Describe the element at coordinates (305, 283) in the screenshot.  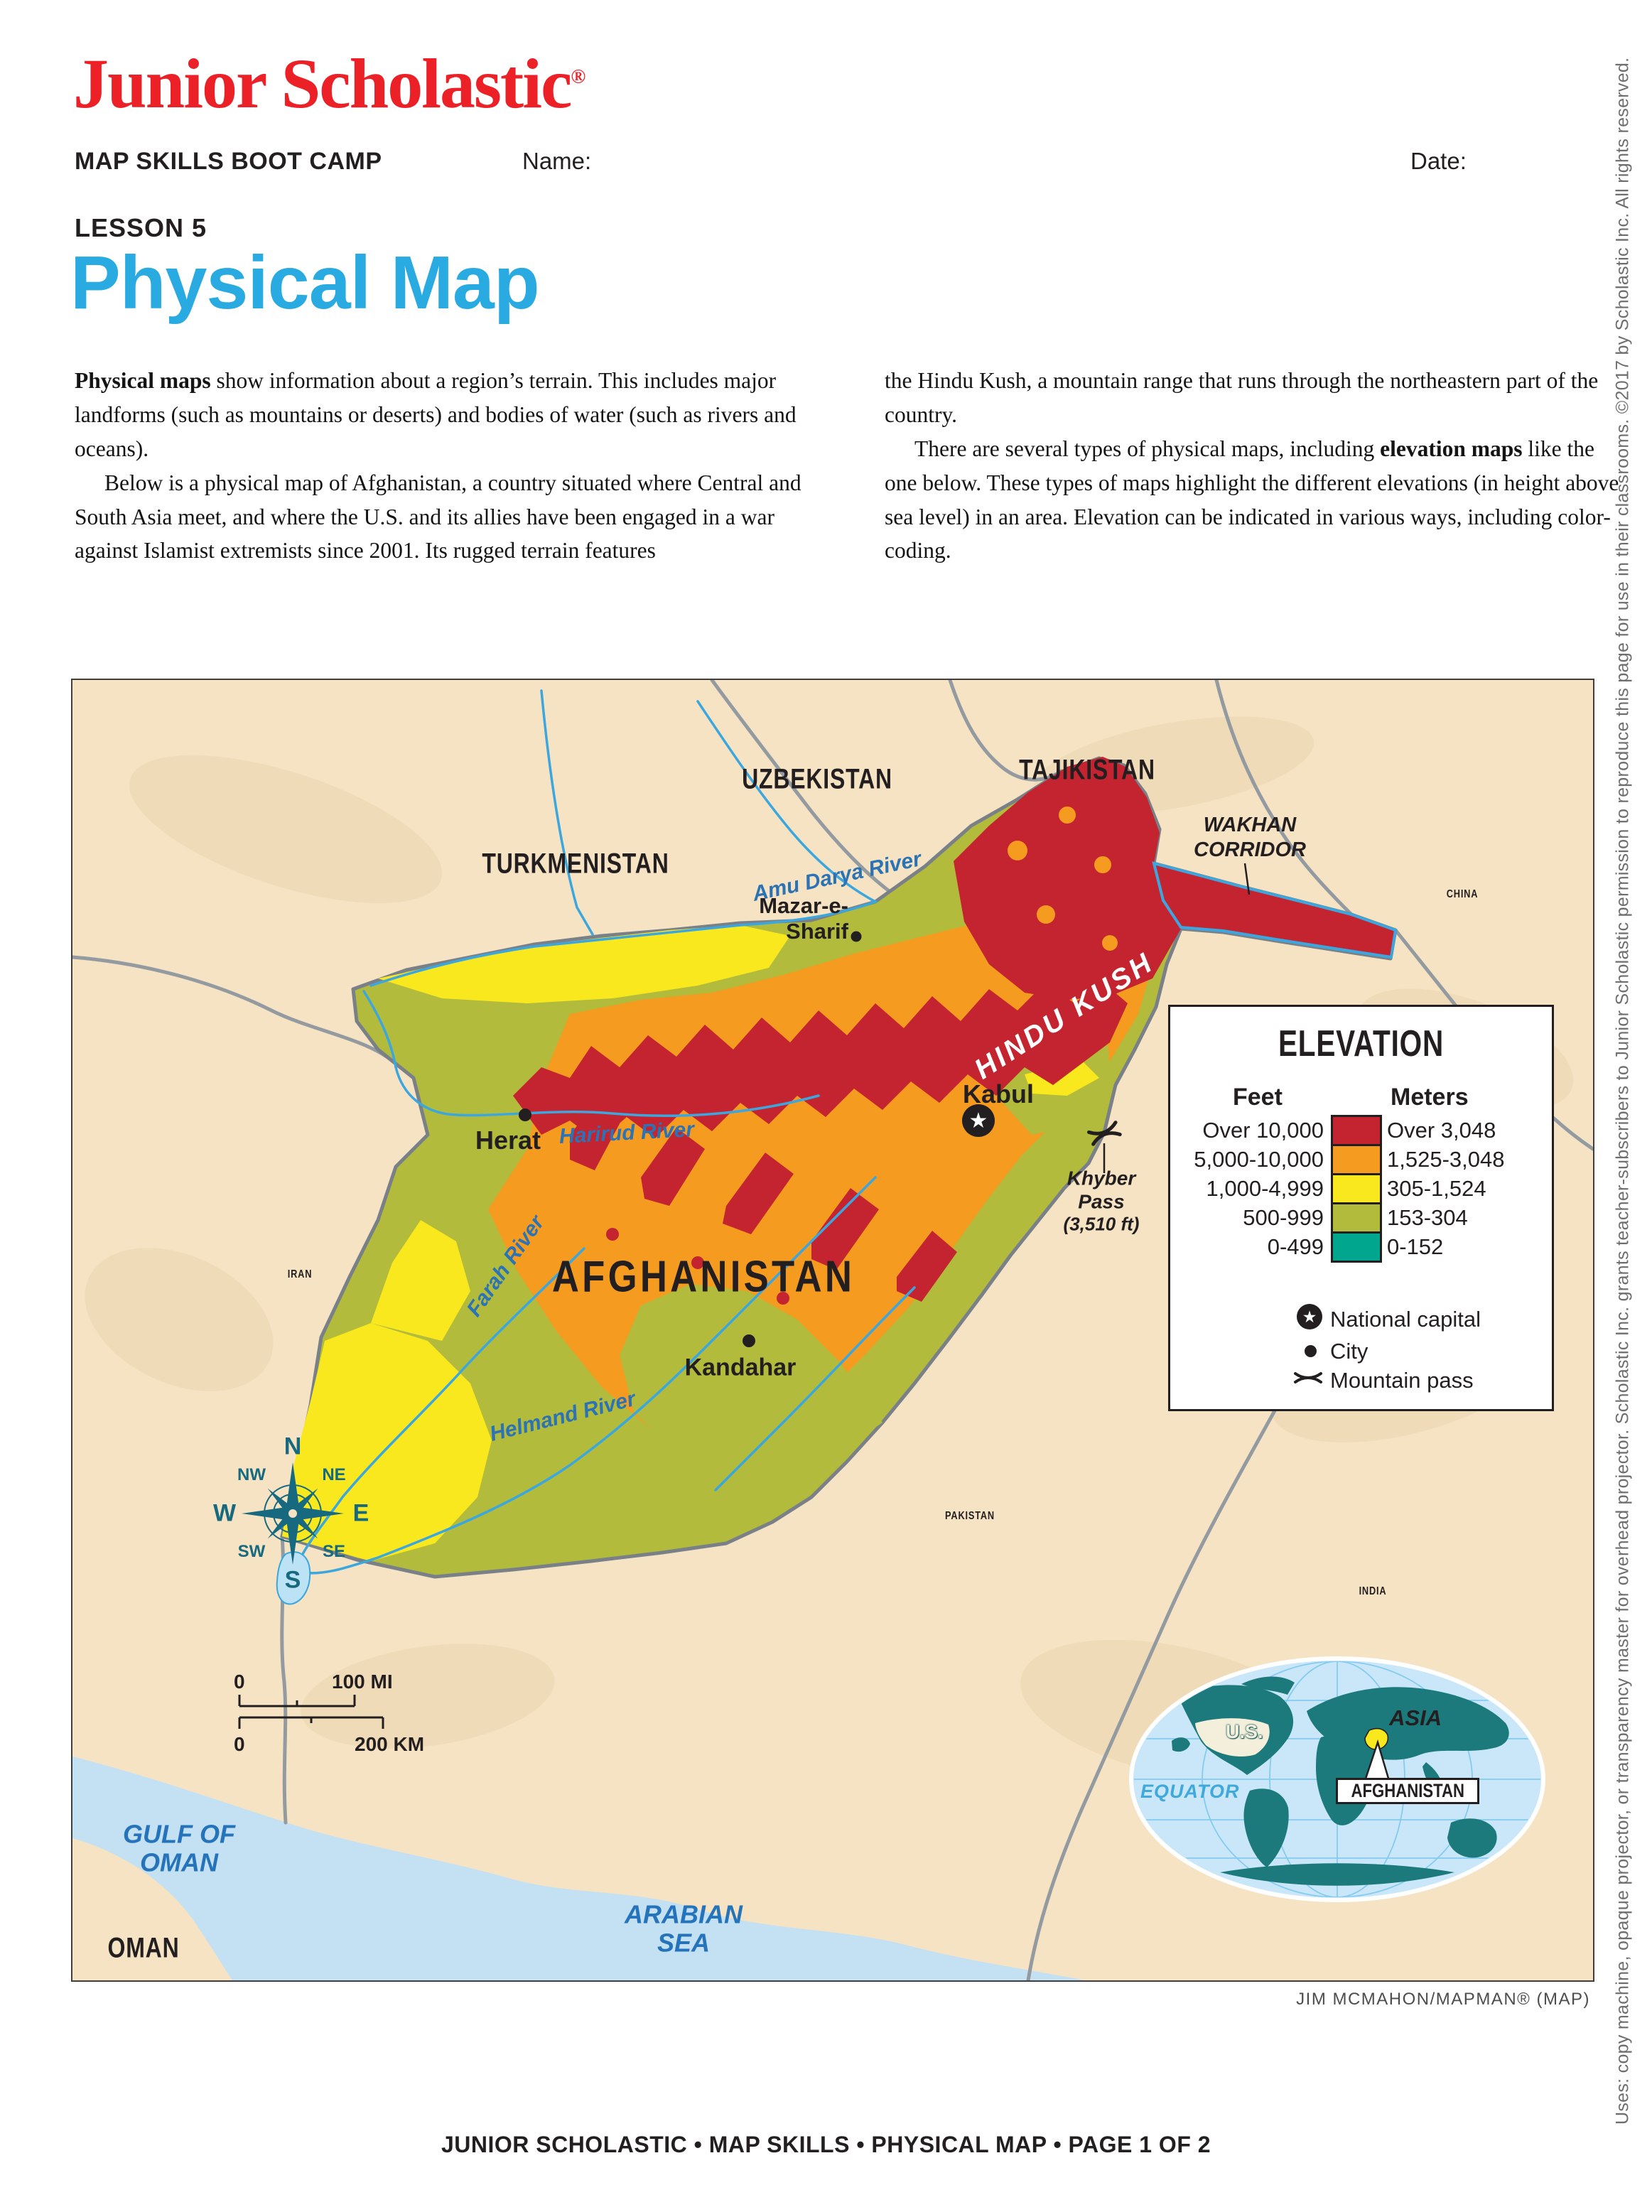
I see `page-title: Physical Map` at that location.